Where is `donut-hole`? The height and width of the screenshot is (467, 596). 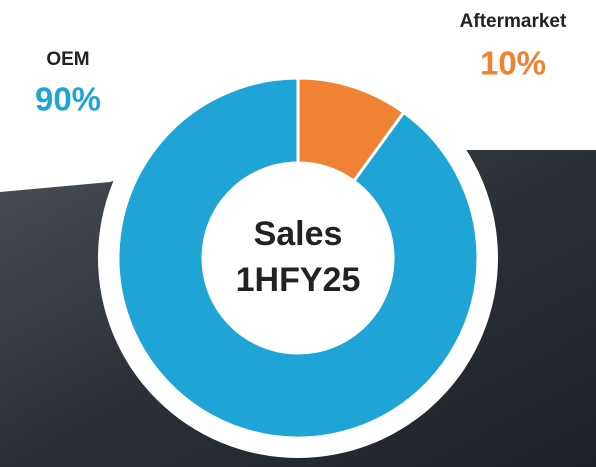 donut-hole is located at coordinates (298, 258).